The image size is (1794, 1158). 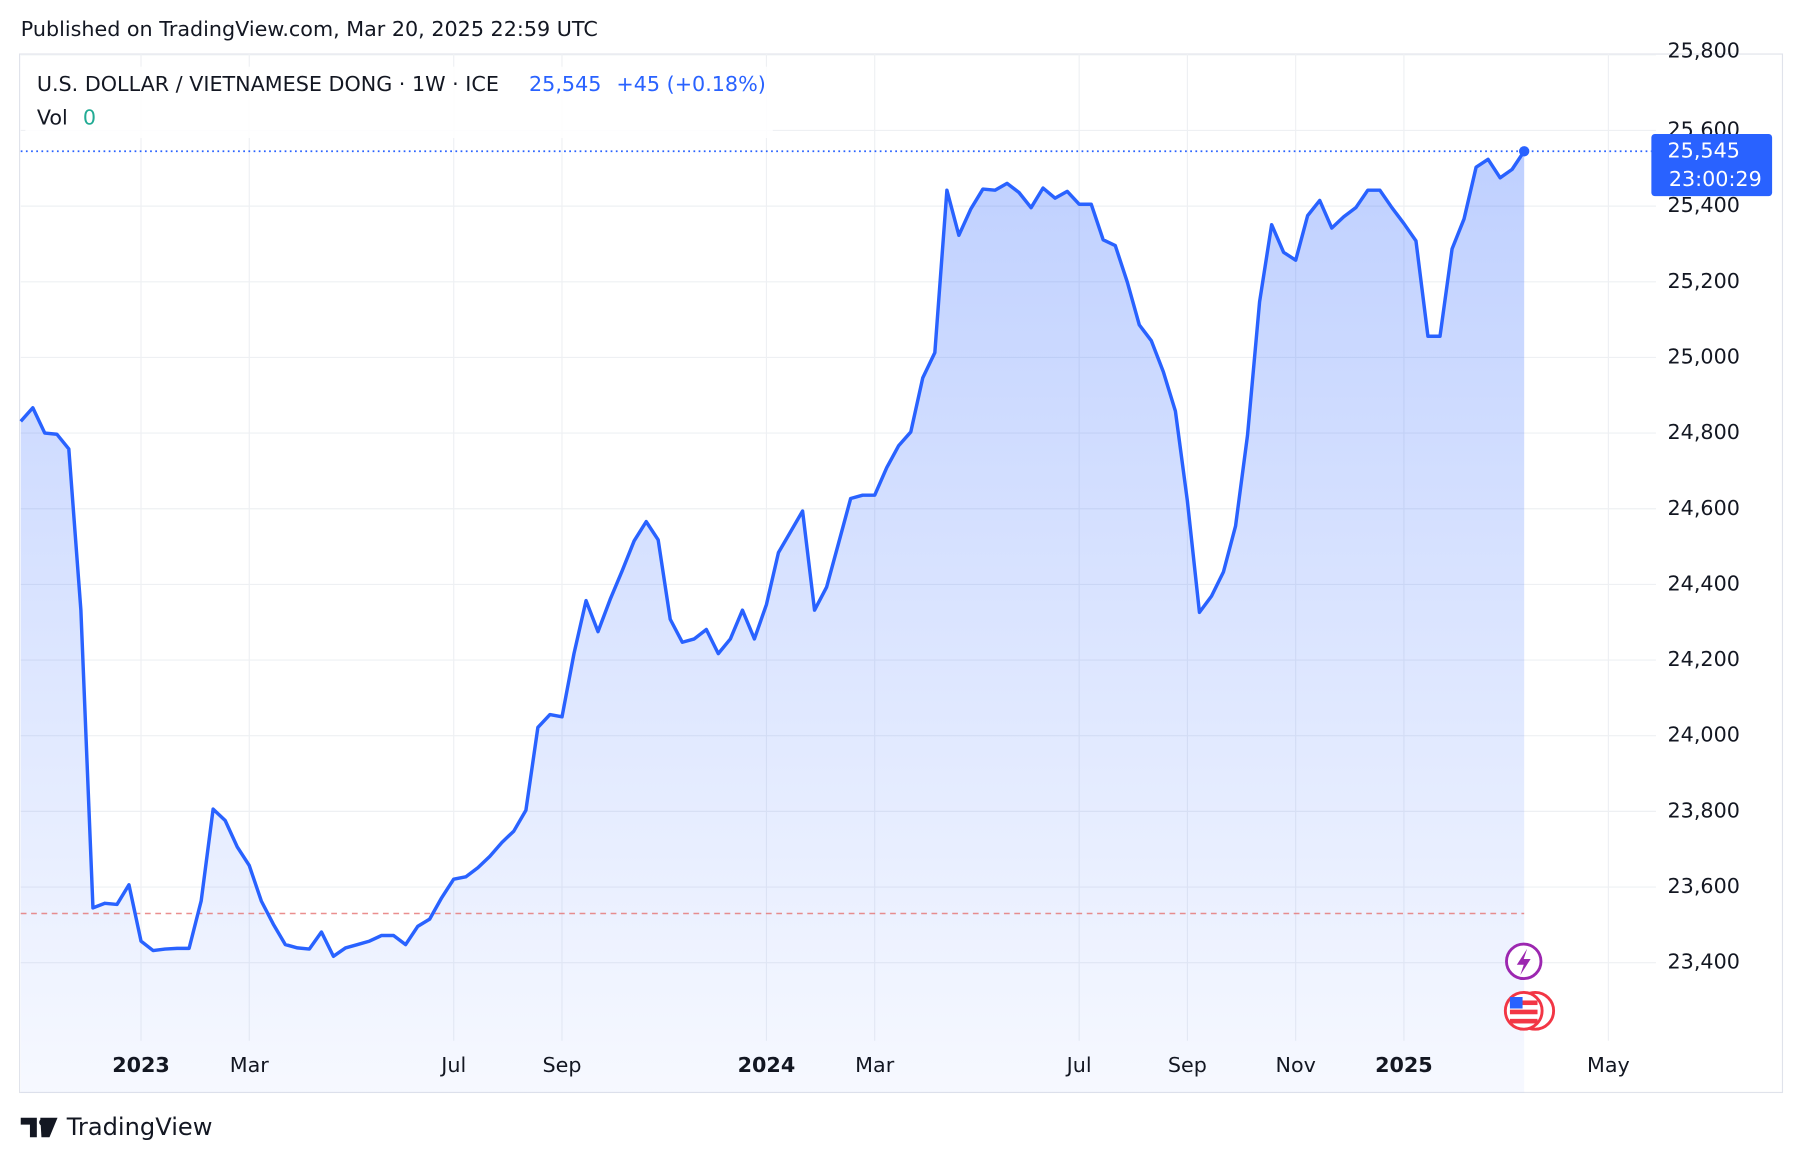 What do you see at coordinates (1295, 1065) in the screenshot?
I see `x-tick-label: Nov` at bounding box center [1295, 1065].